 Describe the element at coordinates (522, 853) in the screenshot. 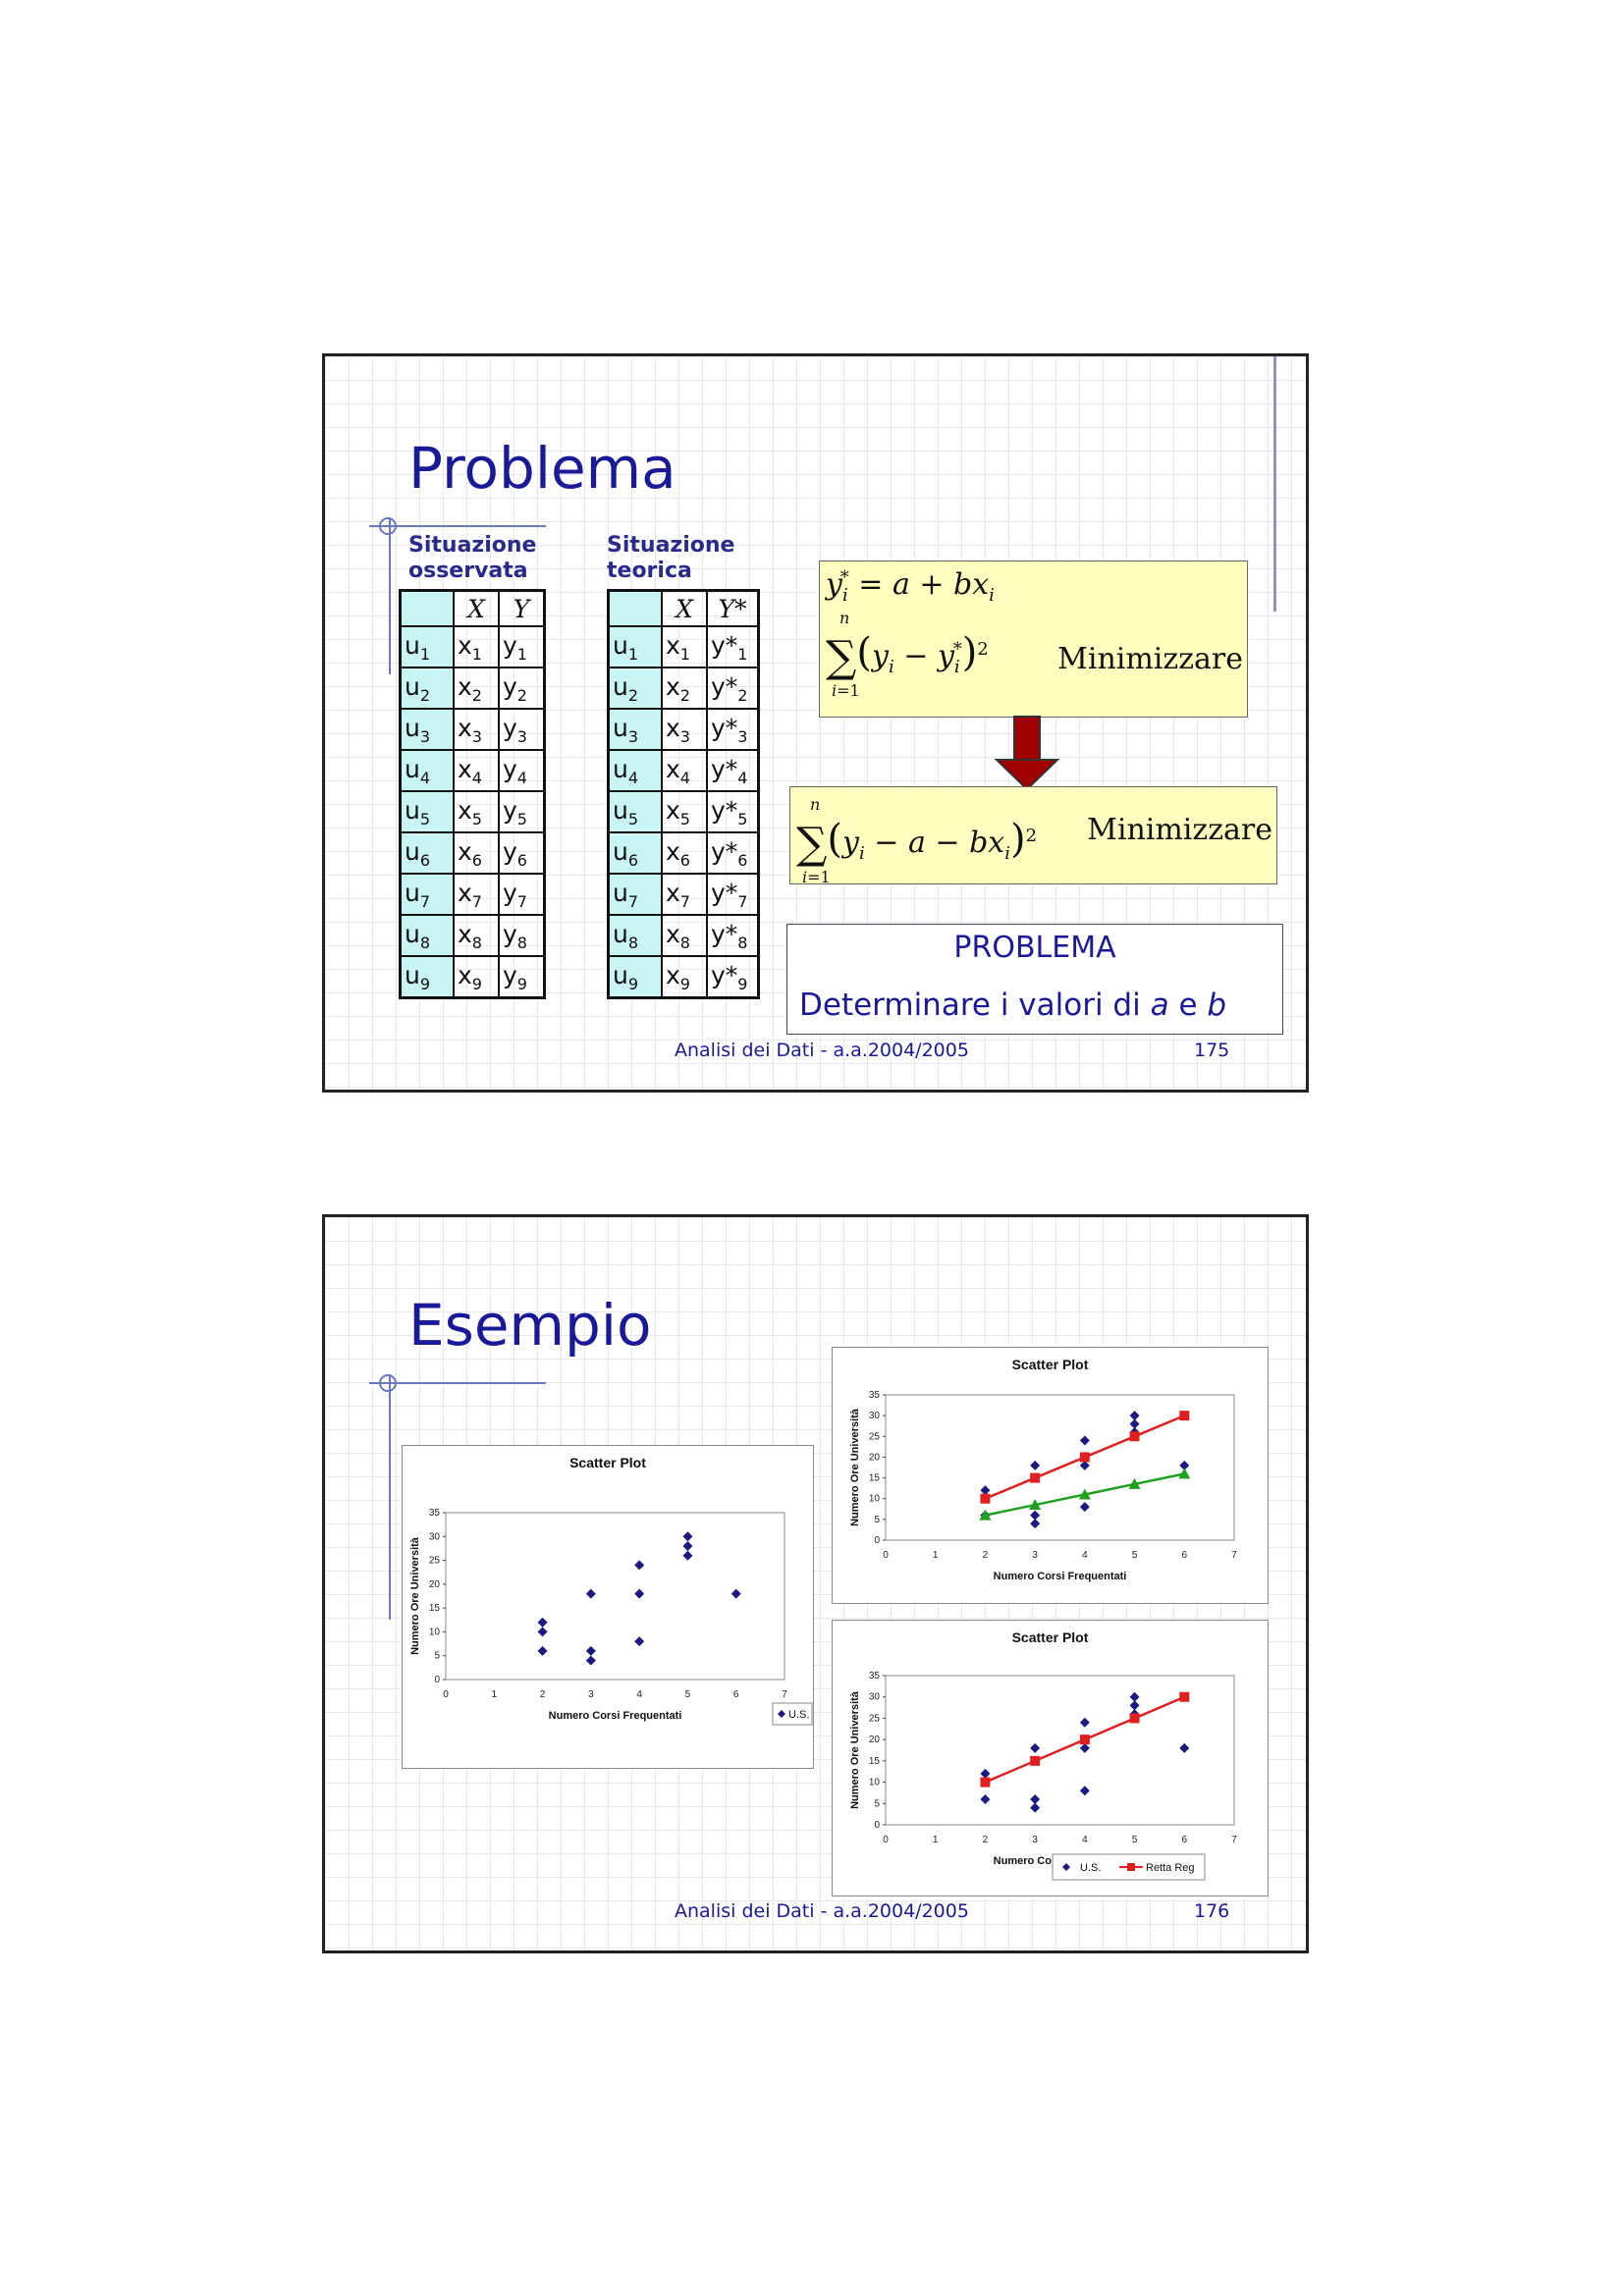

I see `y-cell: y6` at that location.